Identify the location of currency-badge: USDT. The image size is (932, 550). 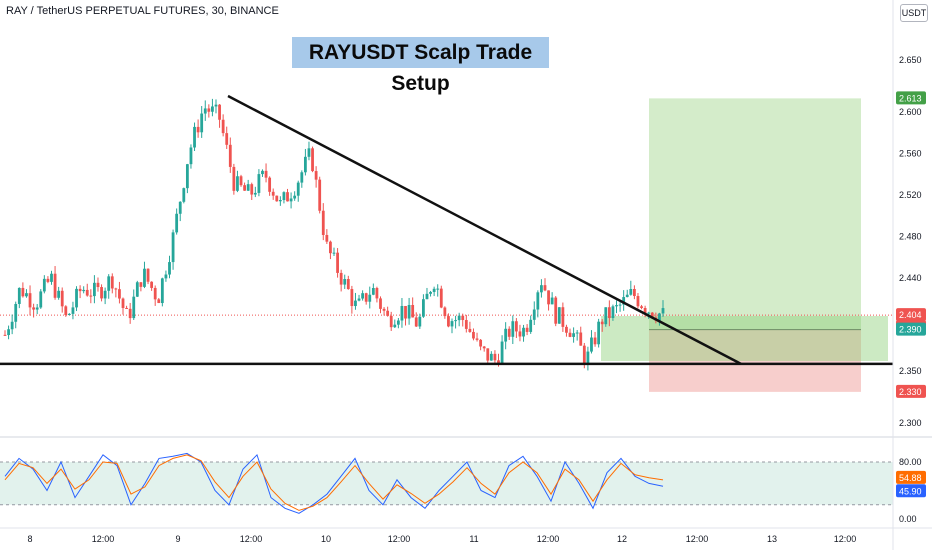
(914, 13).